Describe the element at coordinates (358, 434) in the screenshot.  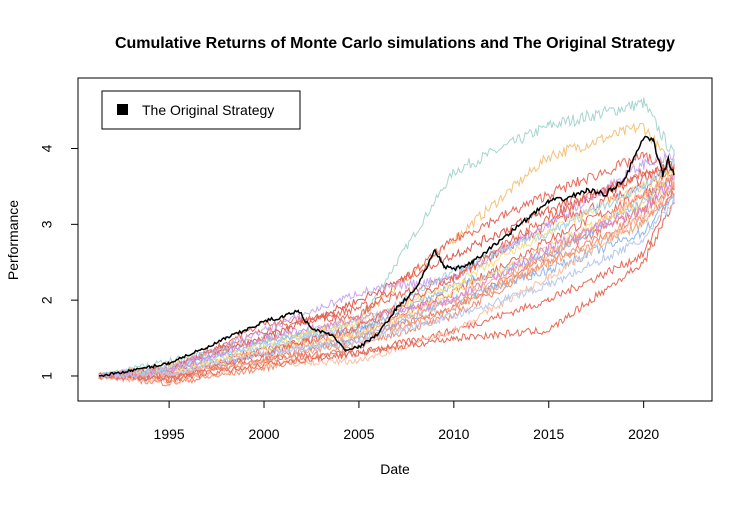
I see `x-tick-label: 2005` at that location.